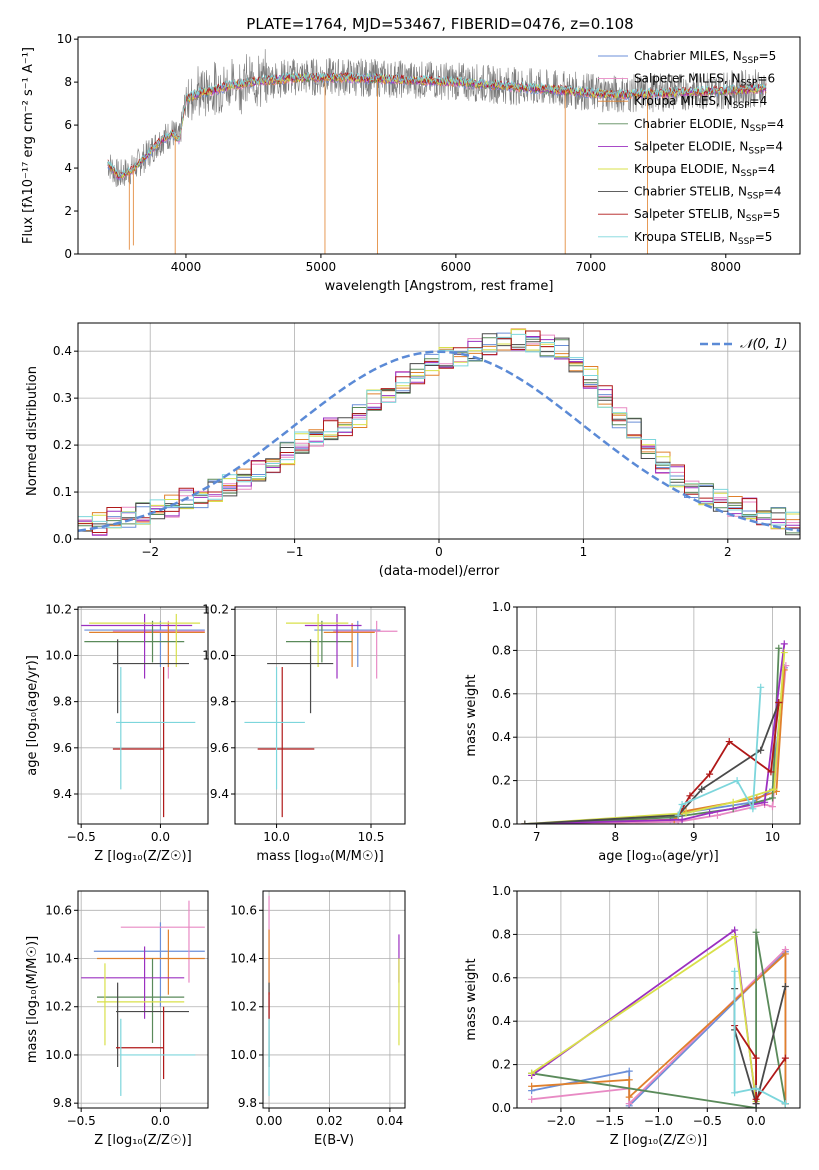 The height and width of the screenshot is (1170, 819). I want to click on y-tick-label: 0.8, so click(501, 934).